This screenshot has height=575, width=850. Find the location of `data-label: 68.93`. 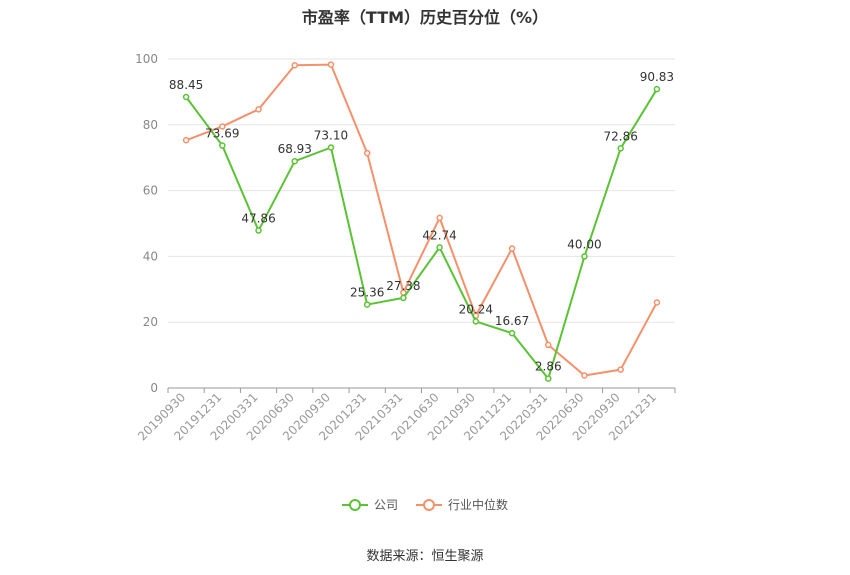

data-label: 68.93 is located at coordinates (295, 149).